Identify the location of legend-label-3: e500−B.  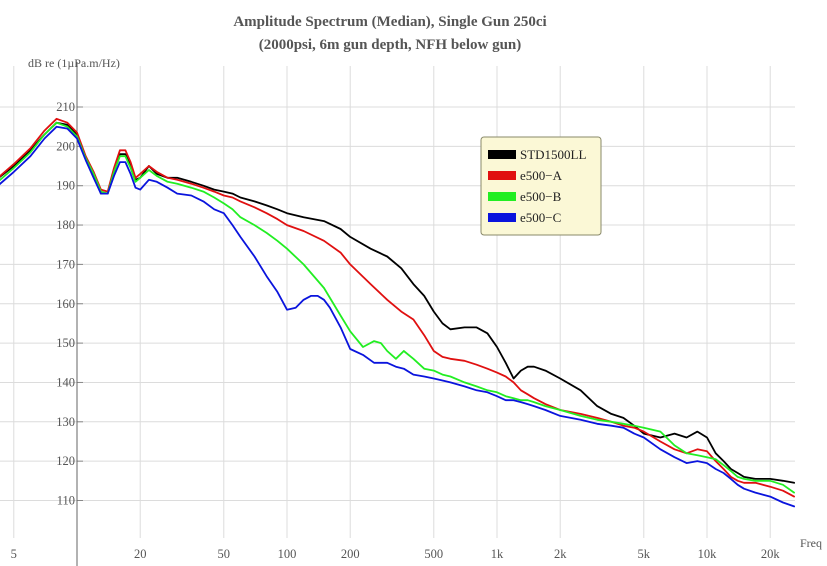
(541, 196).